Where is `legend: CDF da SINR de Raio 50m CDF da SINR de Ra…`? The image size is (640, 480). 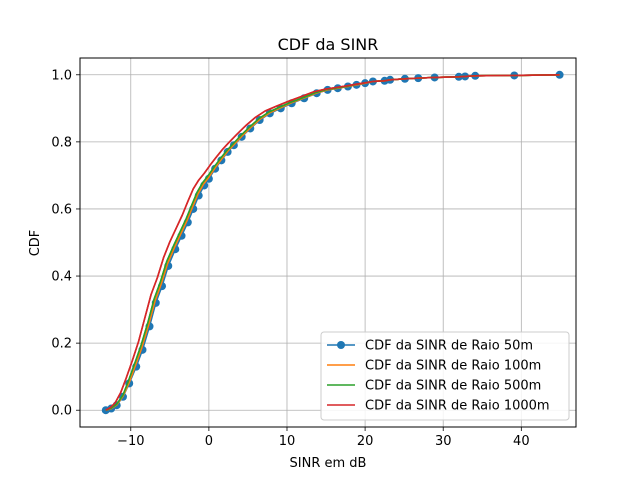
legend: CDF da SINR de Raio 50m CDF da SINR de Ra… is located at coordinates (445, 376).